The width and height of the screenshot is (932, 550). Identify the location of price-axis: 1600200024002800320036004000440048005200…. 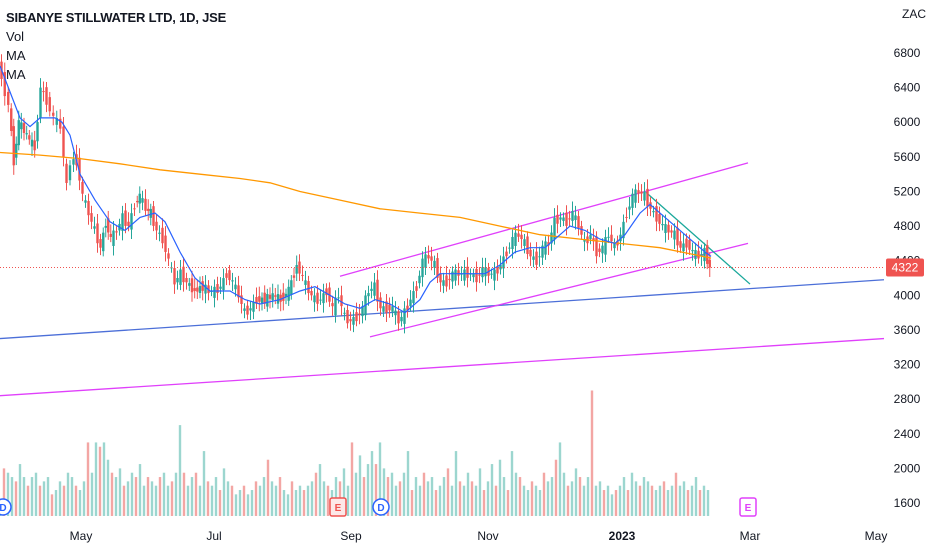
(907, 278).